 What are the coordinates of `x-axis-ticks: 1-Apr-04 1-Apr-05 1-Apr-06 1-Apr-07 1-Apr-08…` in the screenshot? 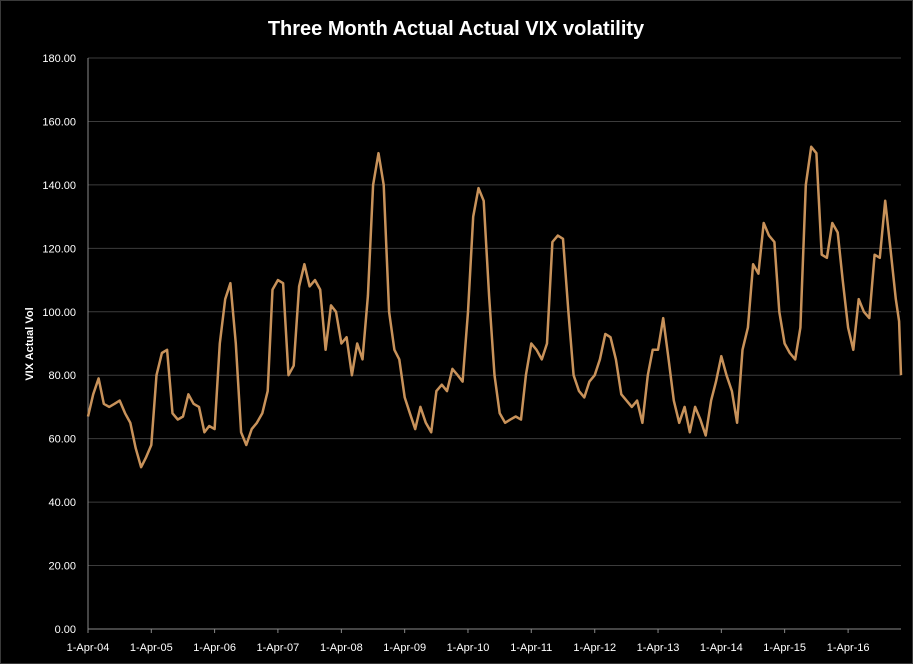 It's located at (468, 641).